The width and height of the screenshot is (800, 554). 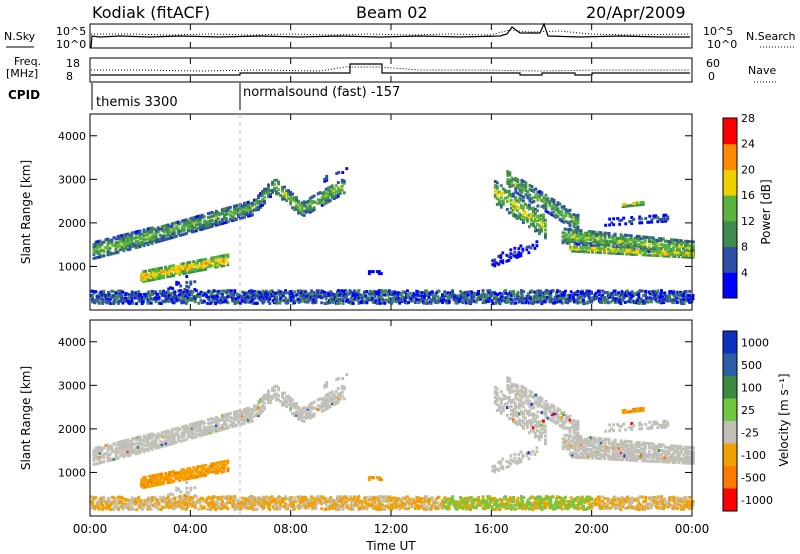 I want to click on freq-tick-top: 18, so click(x=73, y=63).